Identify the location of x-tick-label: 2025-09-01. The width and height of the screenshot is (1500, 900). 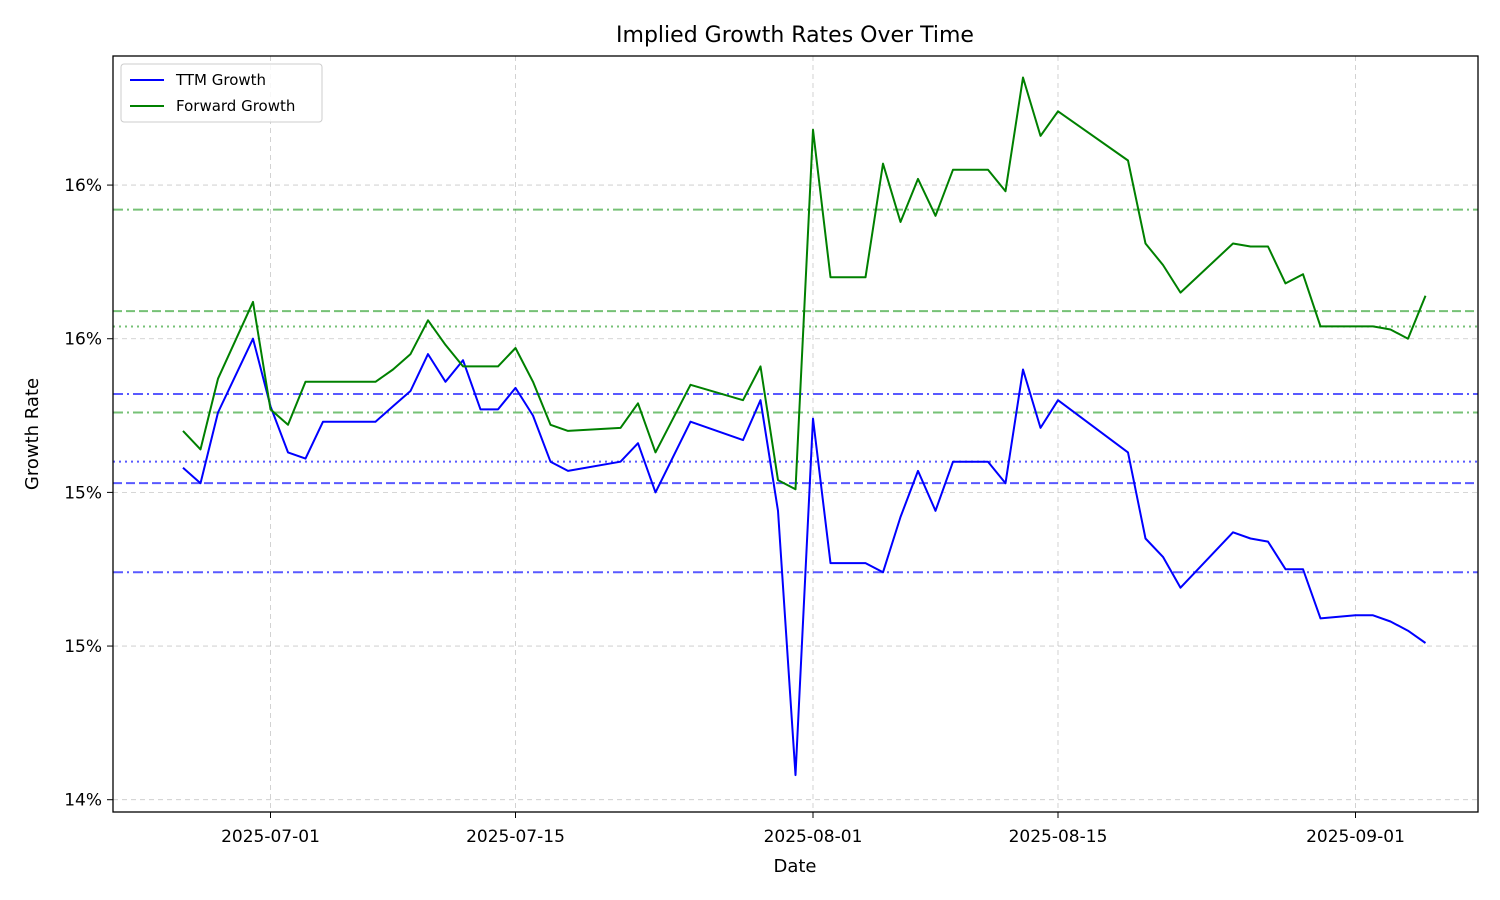
(1355, 837).